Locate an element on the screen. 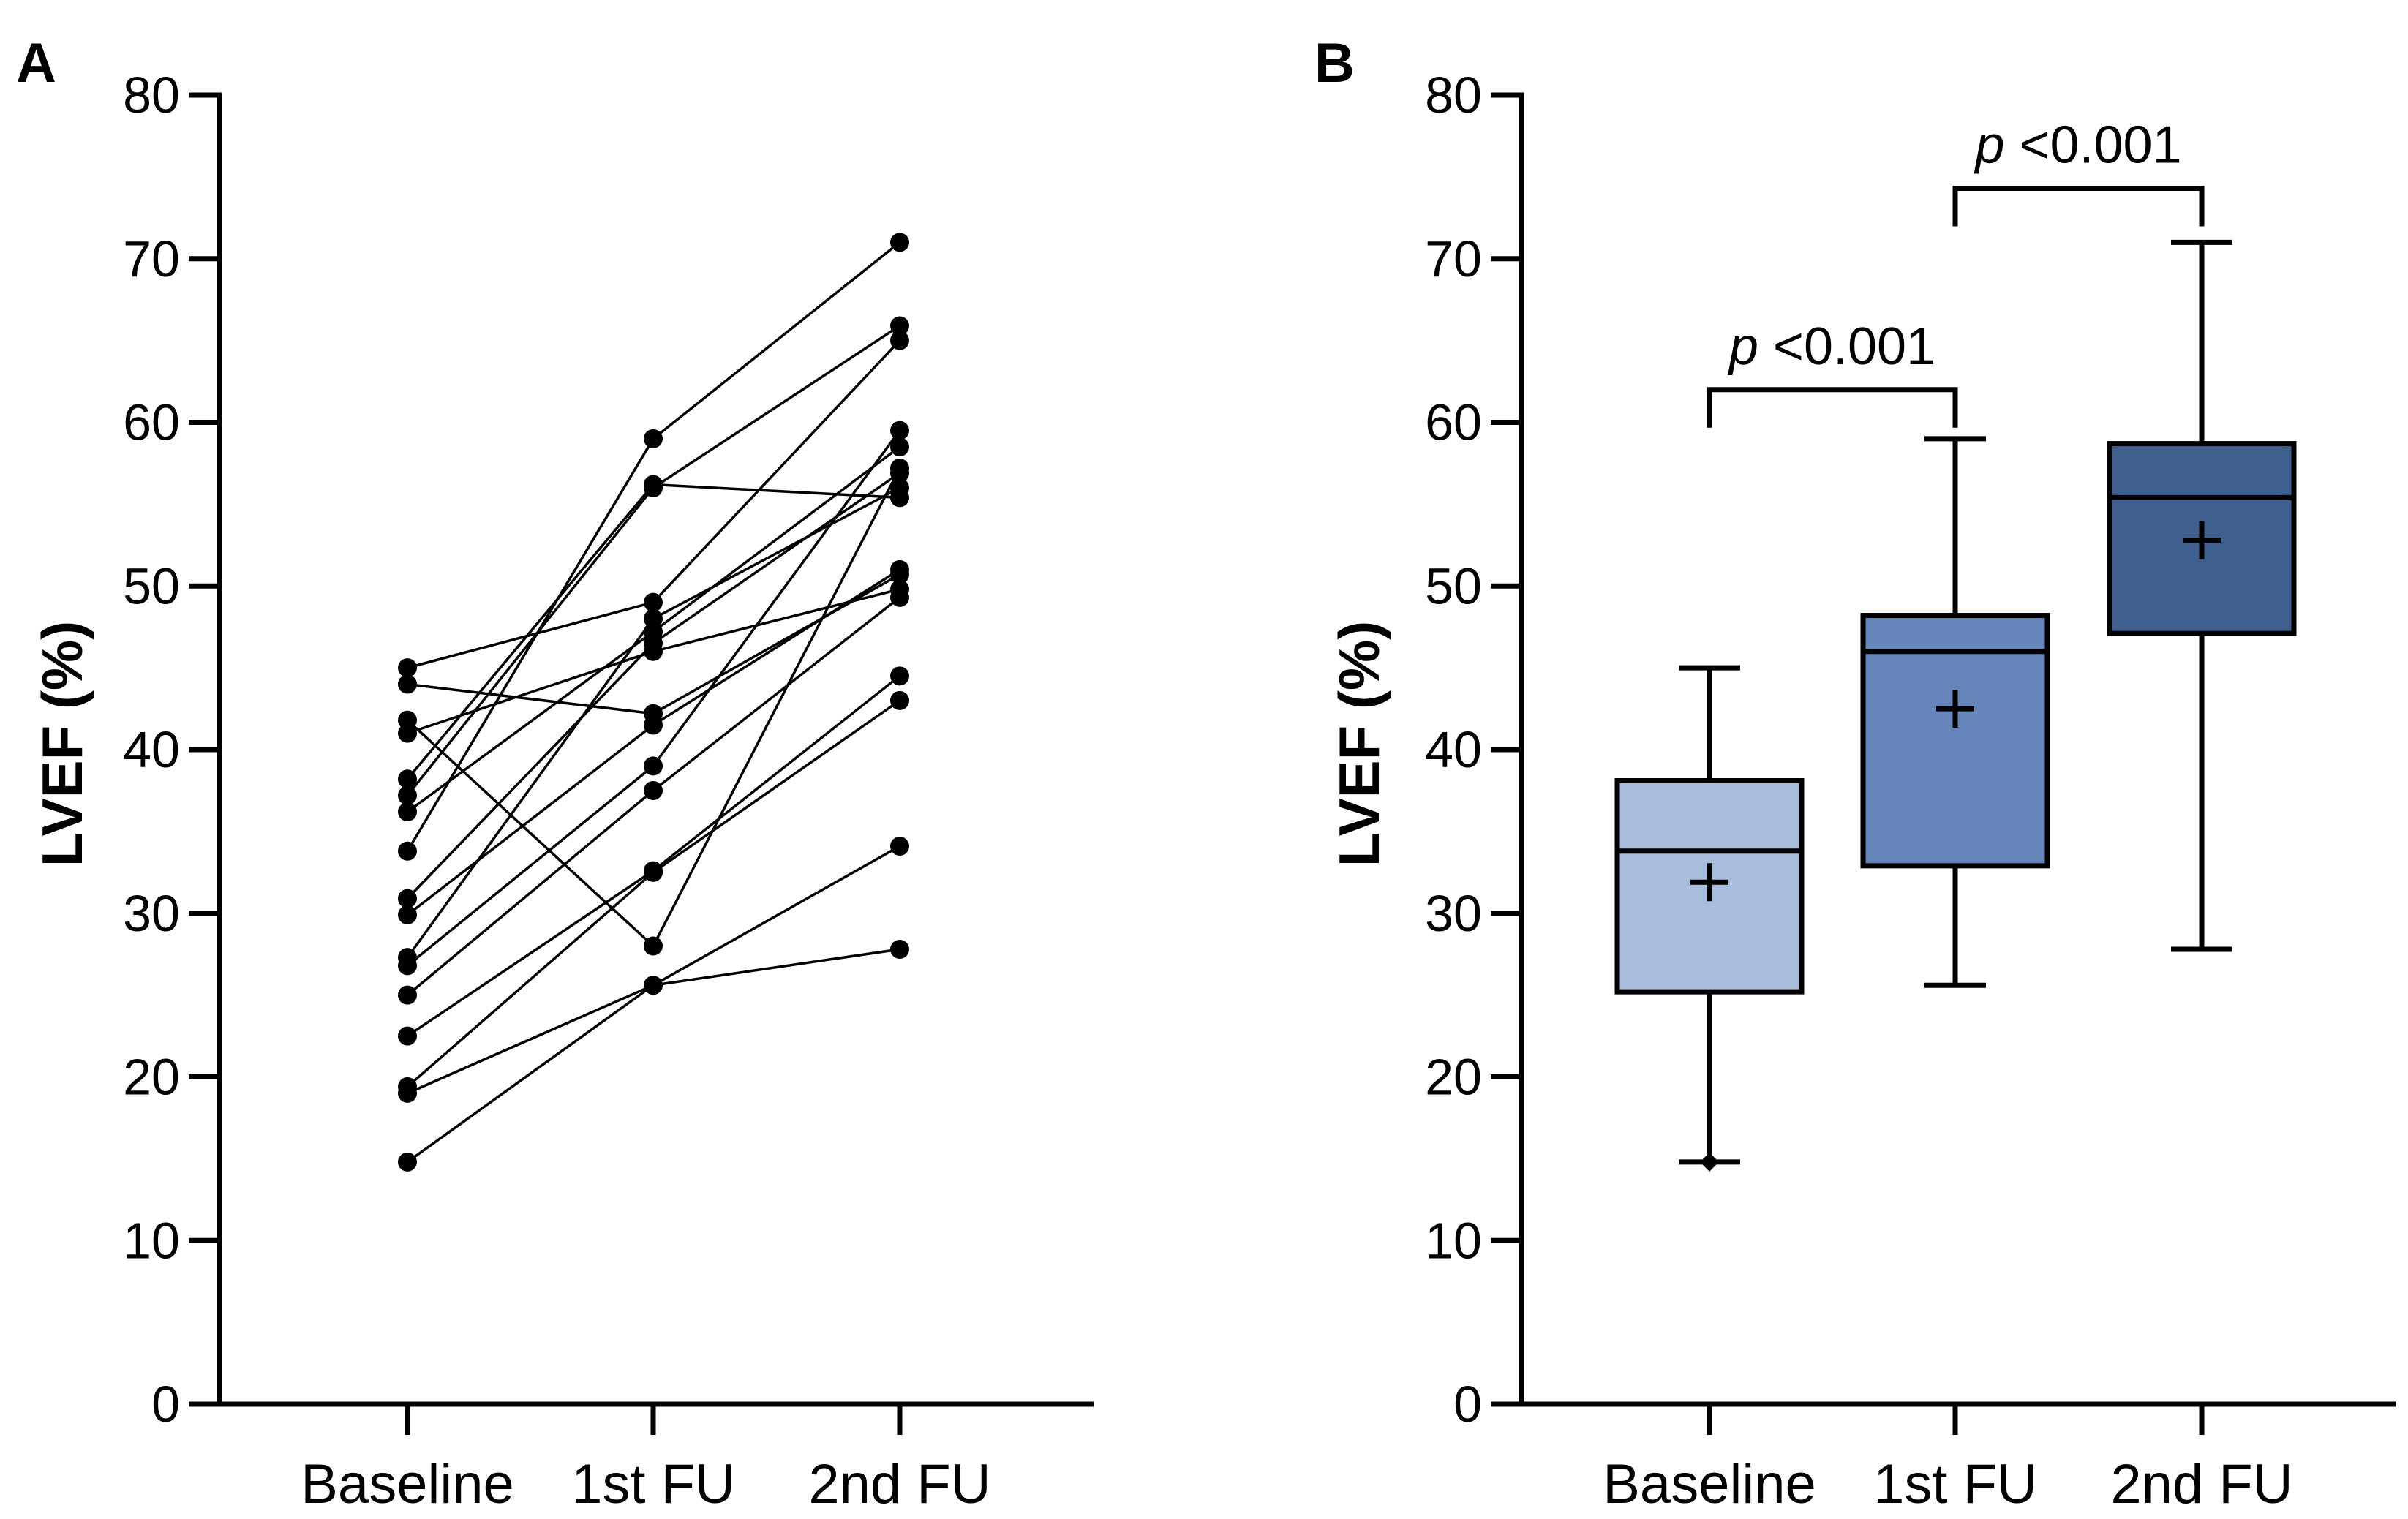 This screenshot has width=2408, height=1519. panel-a-y-tick-label: 40 is located at coordinates (151, 749).